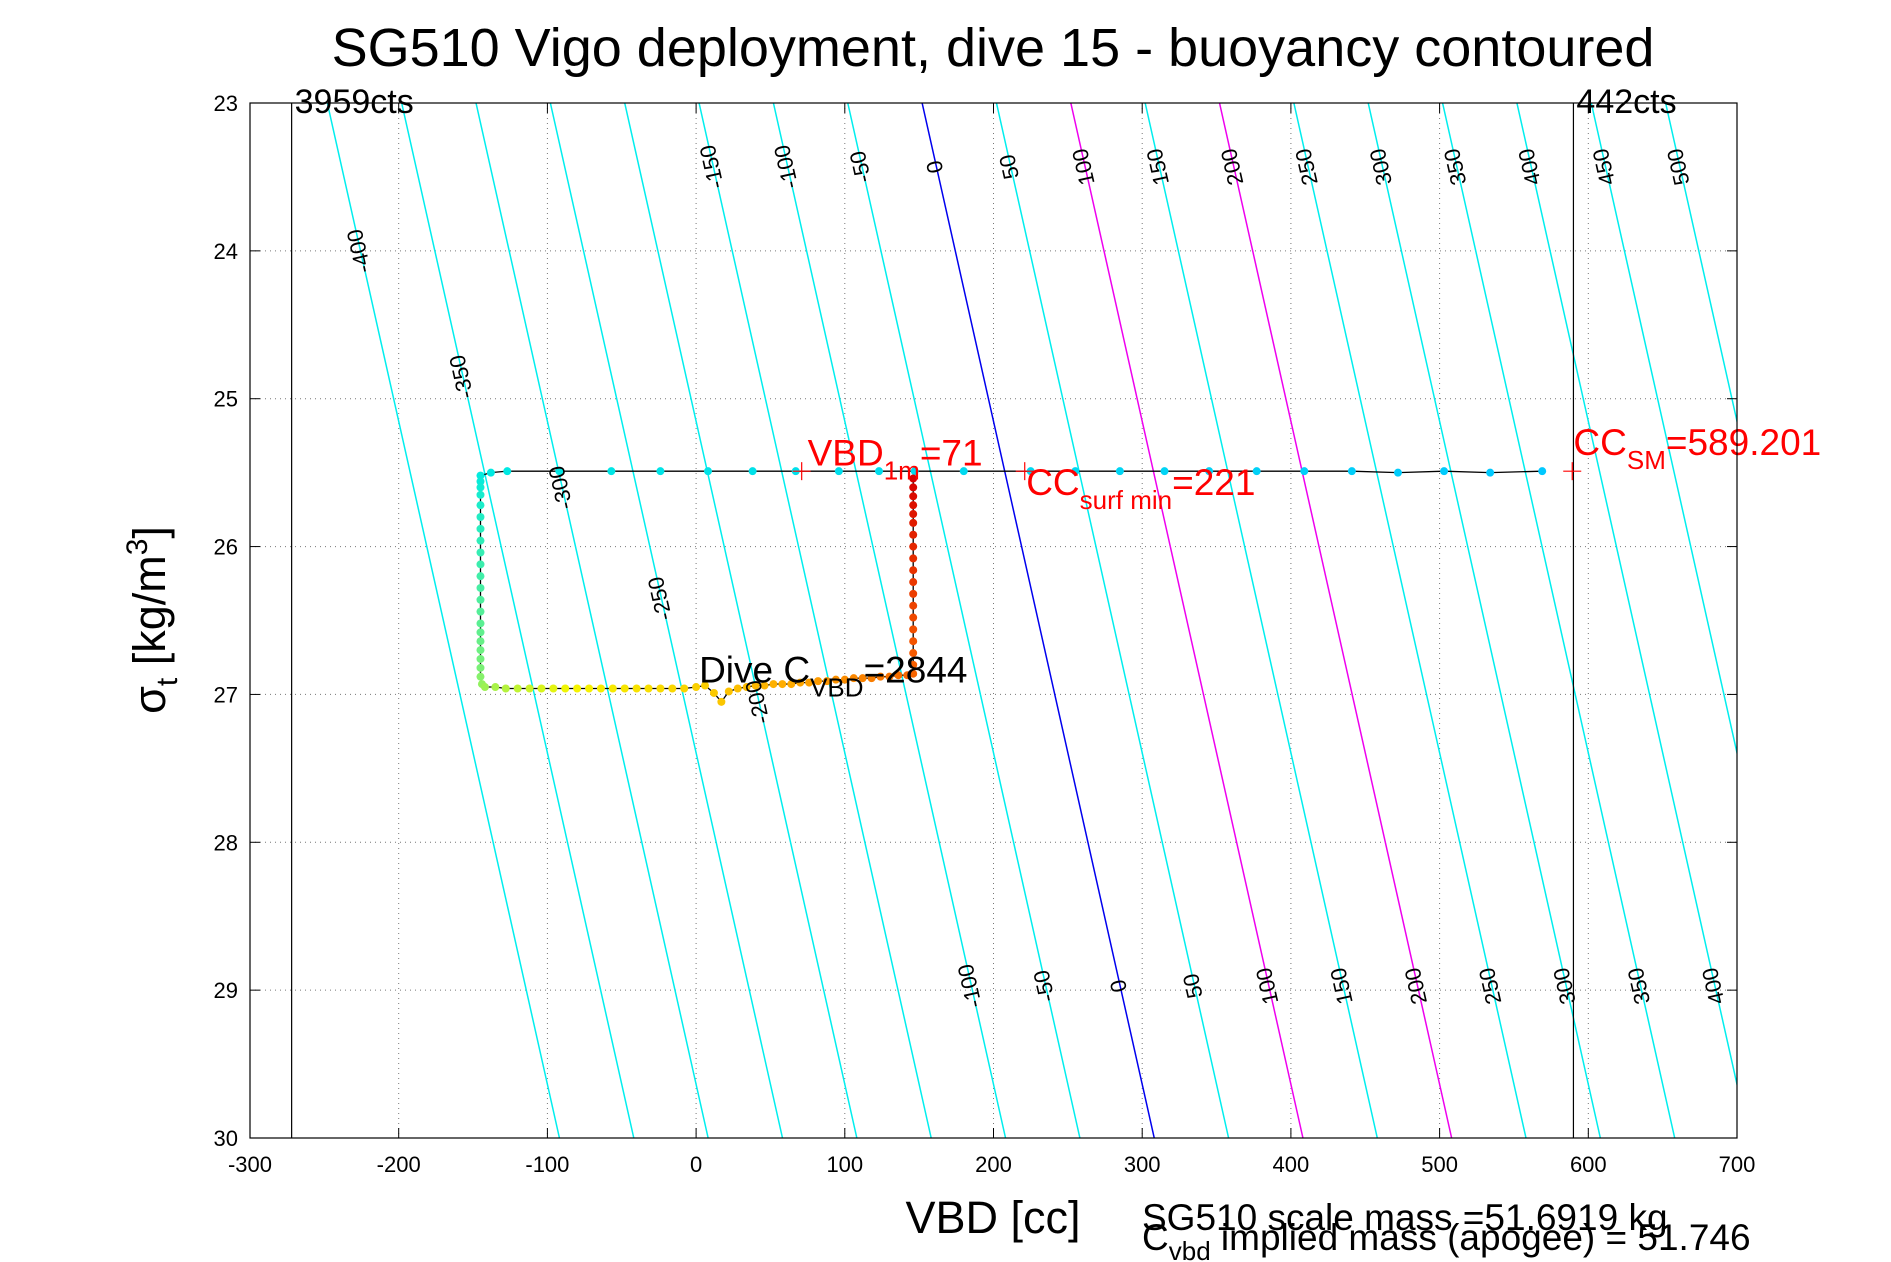 The image size is (1891, 1262). What do you see at coordinates (359, 251) in the screenshot?
I see `contour-label: -400` at bounding box center [359, 251].